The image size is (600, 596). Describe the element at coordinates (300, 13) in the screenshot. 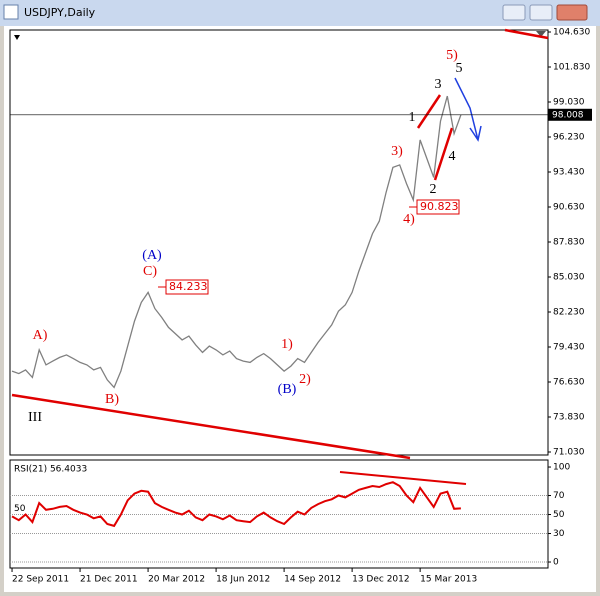

I see `title-bar` at that location.